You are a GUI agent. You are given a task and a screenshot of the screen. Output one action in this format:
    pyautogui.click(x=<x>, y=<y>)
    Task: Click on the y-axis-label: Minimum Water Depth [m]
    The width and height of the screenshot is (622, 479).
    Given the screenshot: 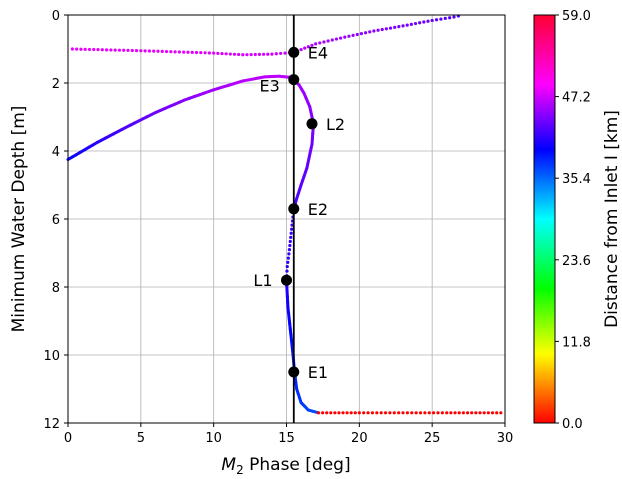 What is the action you would take?
    pyautogui.click(x=19, y=219)
    